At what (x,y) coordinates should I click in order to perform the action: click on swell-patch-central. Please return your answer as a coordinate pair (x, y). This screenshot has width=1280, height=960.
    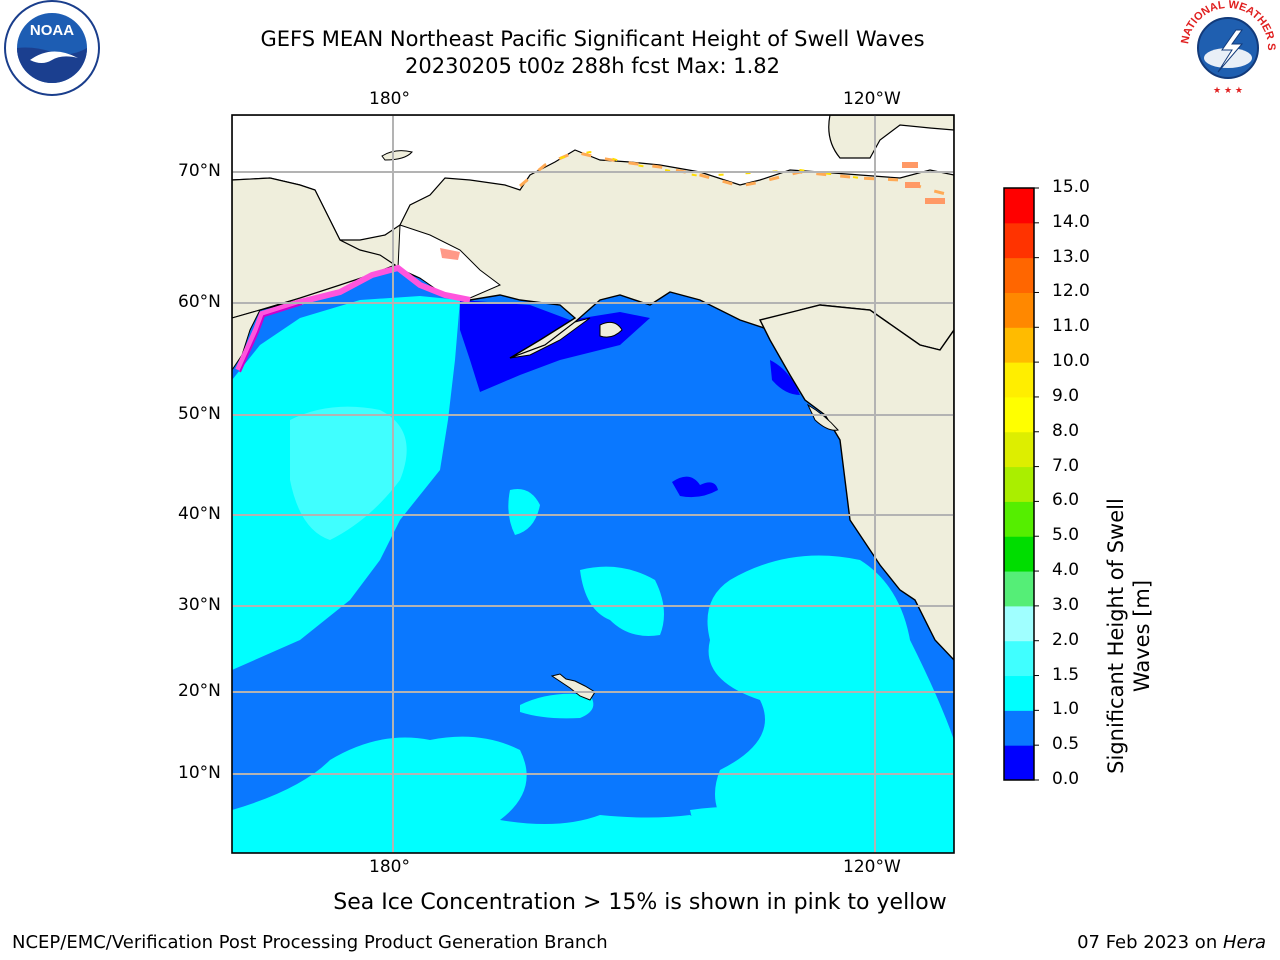
    Looking at the image, I should click on (622, 601).